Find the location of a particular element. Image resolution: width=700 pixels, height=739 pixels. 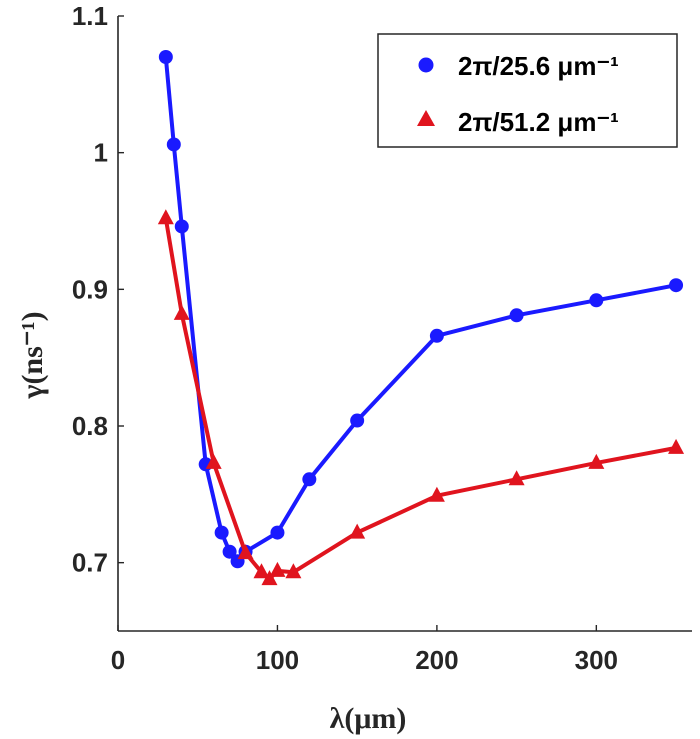

y-tick-label: 0.8 is located at coordinates (90, 426).